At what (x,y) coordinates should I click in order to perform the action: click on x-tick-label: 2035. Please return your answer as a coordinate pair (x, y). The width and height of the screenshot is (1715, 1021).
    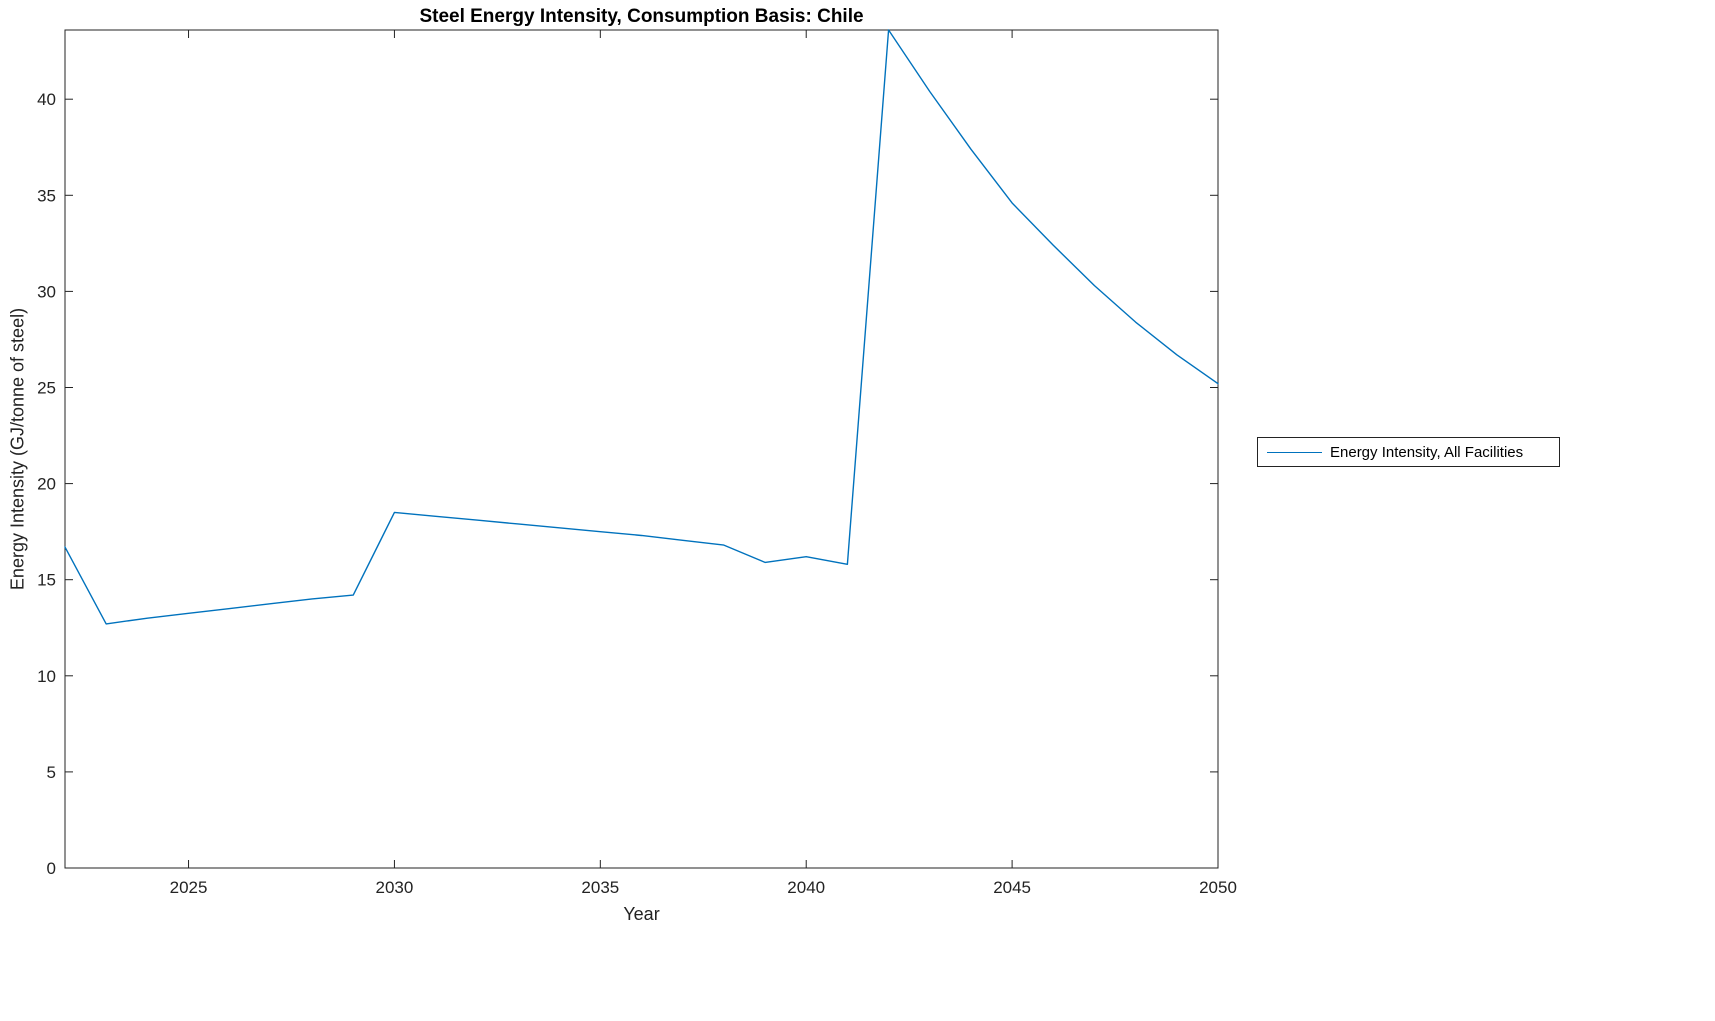
    Looking at the image, I should click on (600, 887).